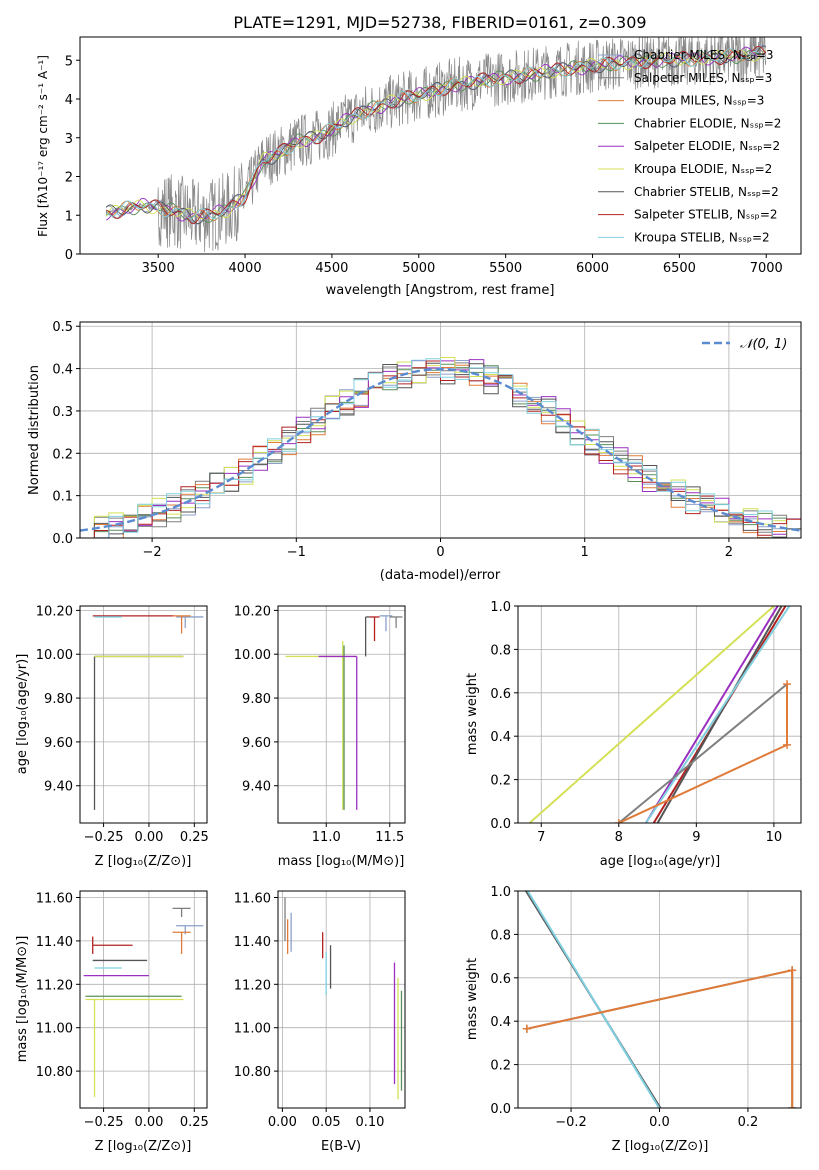 This screenshot has height=1170, width=819. What do you see at coordinates (282, 1122) in the screenshot?
I see `x-tick-label: 0.00` at bounding box center [282, 1122].